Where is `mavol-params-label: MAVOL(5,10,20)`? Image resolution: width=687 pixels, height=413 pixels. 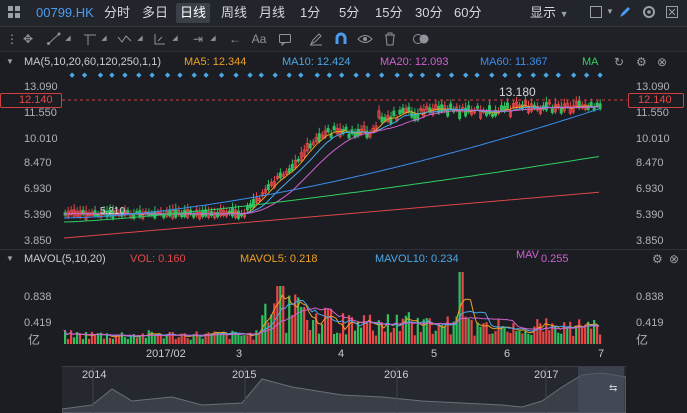 mavol-params-label: MAVOL(5,10,20) is located at coordinates (65, 259).